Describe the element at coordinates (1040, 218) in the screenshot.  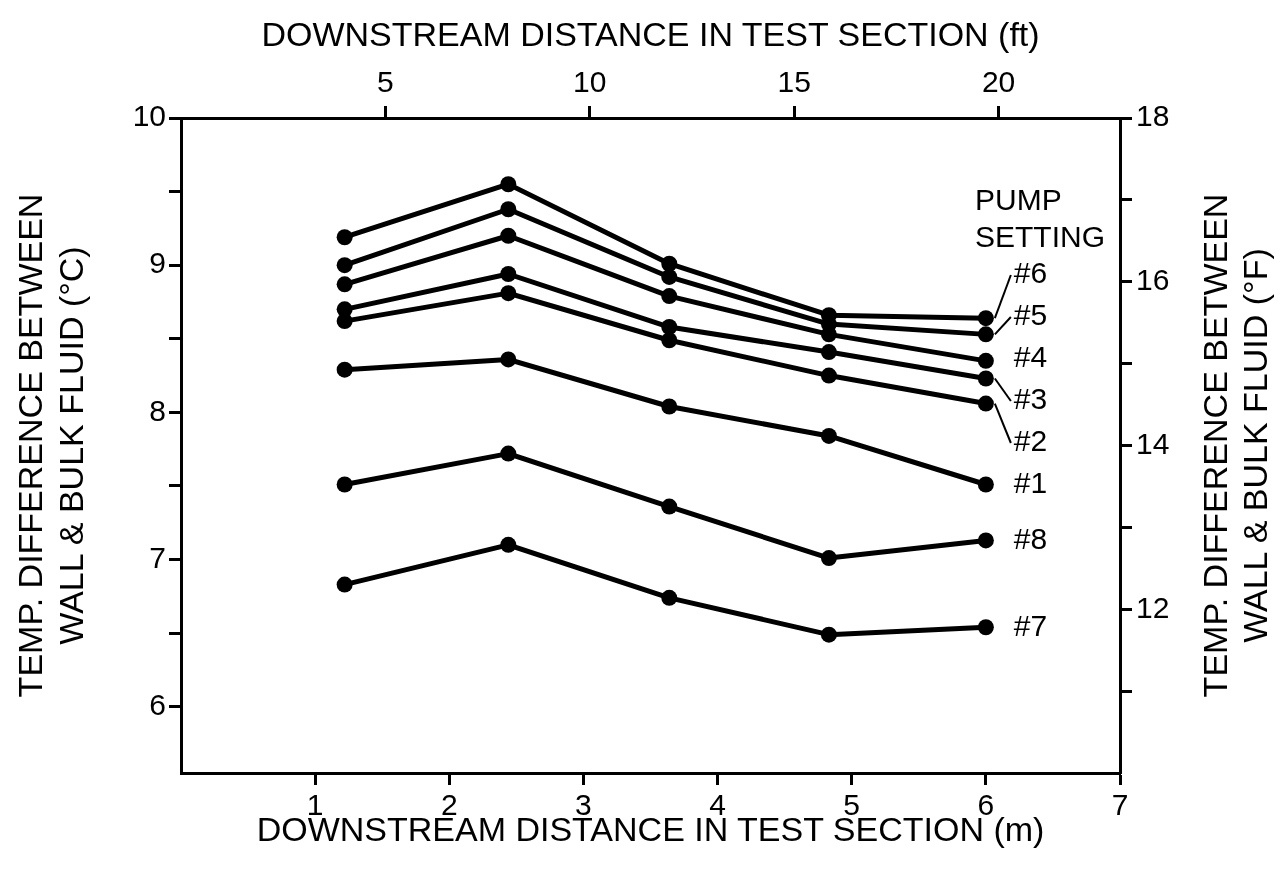
I see `legend-title: PUMP SETTING` at that location.